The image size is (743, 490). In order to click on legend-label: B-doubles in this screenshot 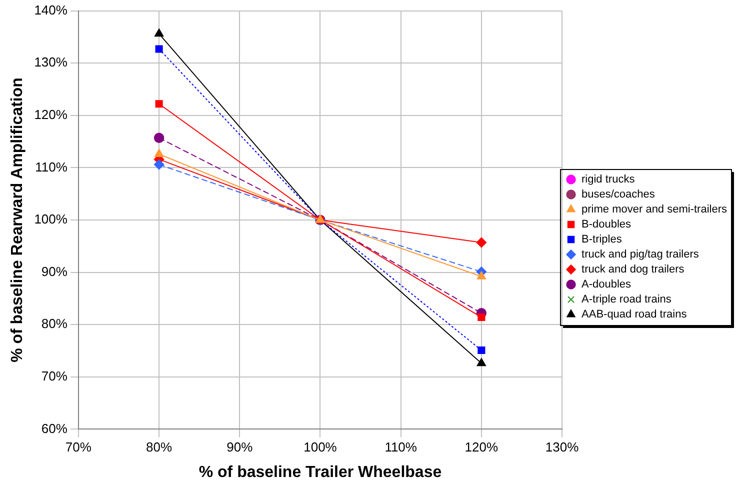, I will do `click(607, 224)`.